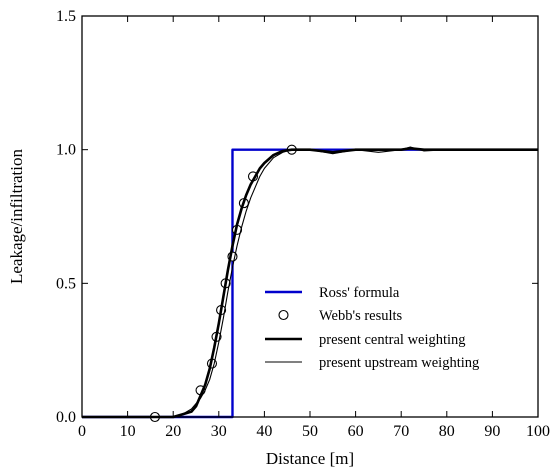 The width and height of the screenshot is (554, 472). What do you see at coordinates (538, 431) in the screenshot?
I see `x-tick-label: 100` at bounding box center [538, 431].